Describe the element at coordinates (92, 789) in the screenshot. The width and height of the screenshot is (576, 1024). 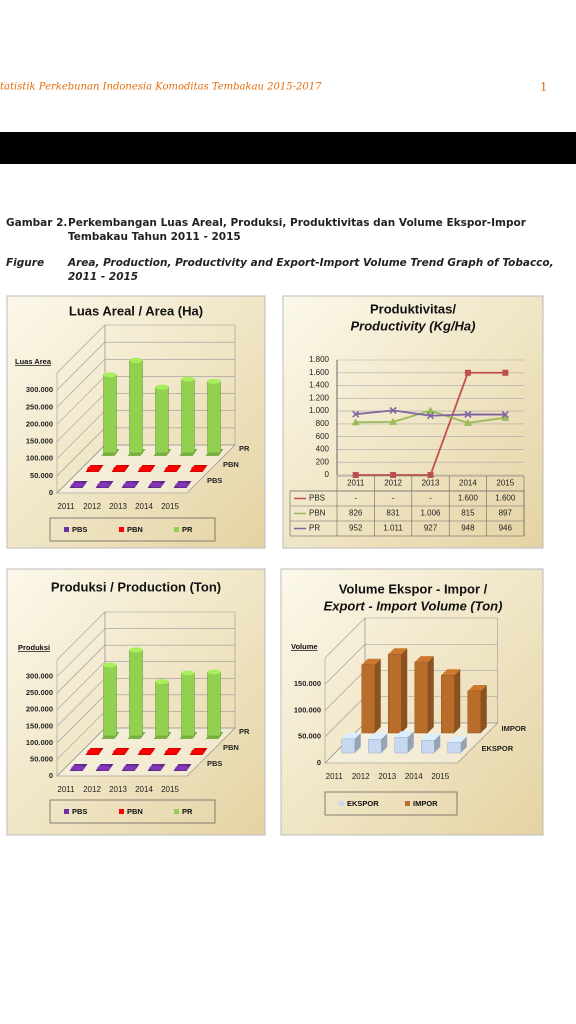
I see `x-tick-label: 2012` at that location.